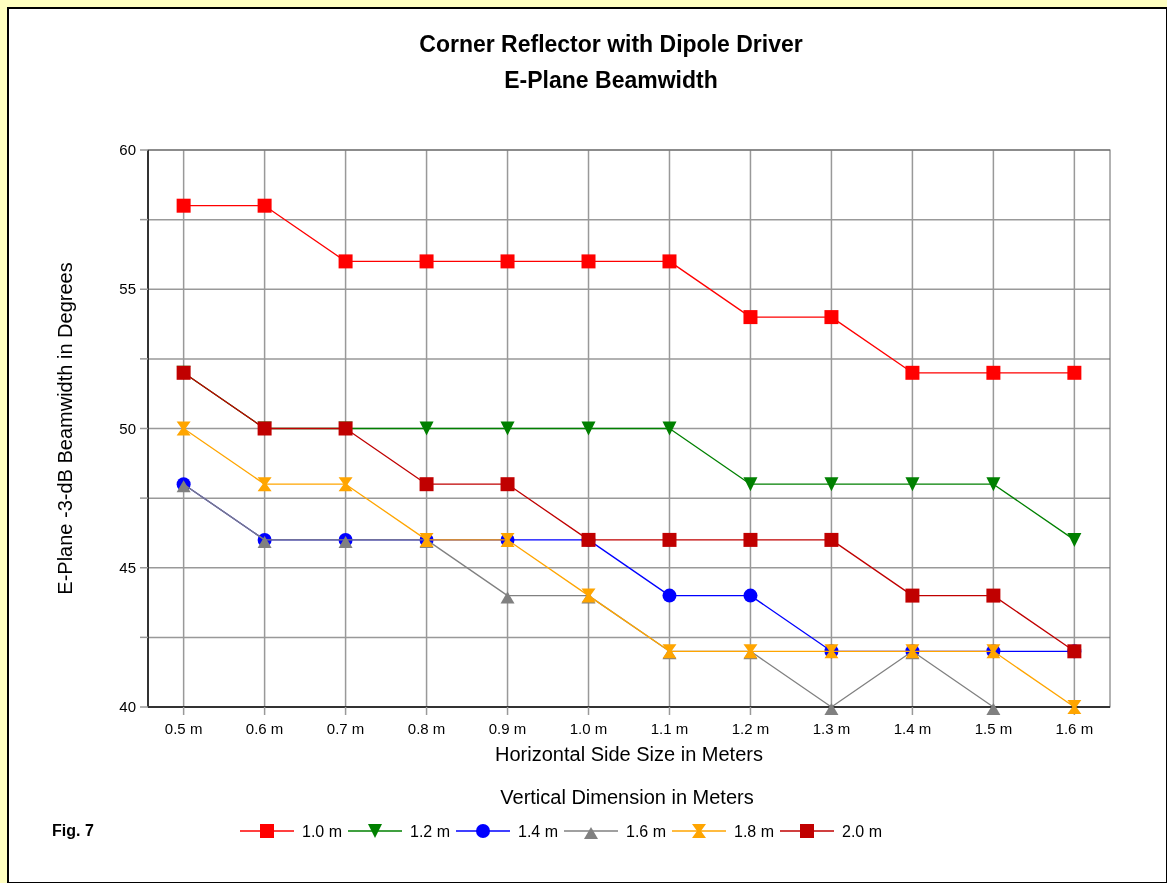 The width and height of the screenshot is (1167, 883). What do you see at coordinates (127, 428) in the screenshot?
I see `y-tick-label: 50` at bounding box center [127, 428].